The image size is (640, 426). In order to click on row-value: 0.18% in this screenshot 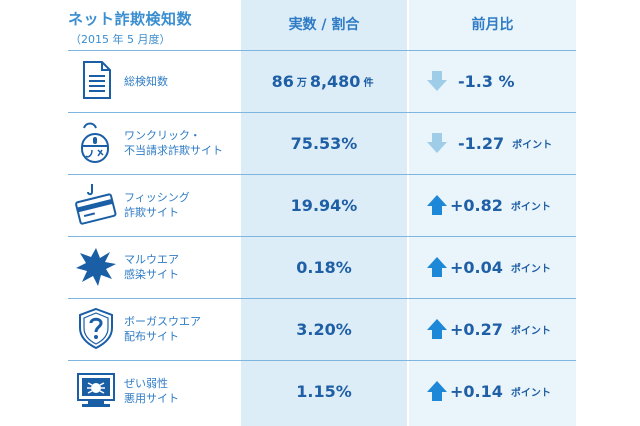, I will do `click(324, 267)`.